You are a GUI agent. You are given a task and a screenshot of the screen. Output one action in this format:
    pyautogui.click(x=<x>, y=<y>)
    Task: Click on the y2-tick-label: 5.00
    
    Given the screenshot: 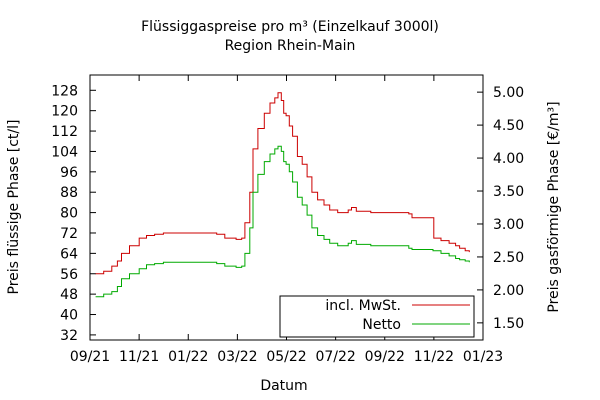 What is the action you would take?
    pyautogui.click(x=508, y=93)
    